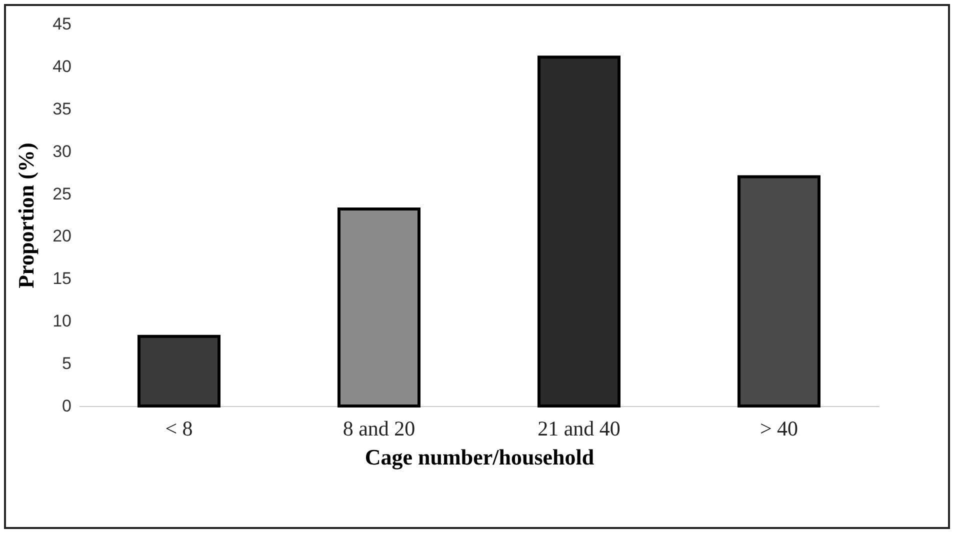  What do you see at coordinates (62, 24) in the screenshot?
I see `y-tick-label: 45` at bounding box center [62, 24].